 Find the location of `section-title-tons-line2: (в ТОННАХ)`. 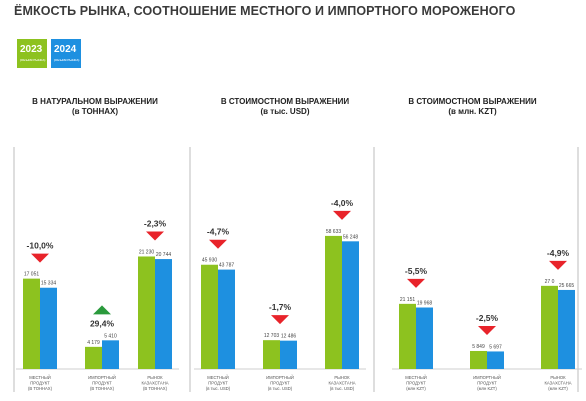

section-title-tons-line2: (в ТОННАХ) is located at coordinates (95, 111).